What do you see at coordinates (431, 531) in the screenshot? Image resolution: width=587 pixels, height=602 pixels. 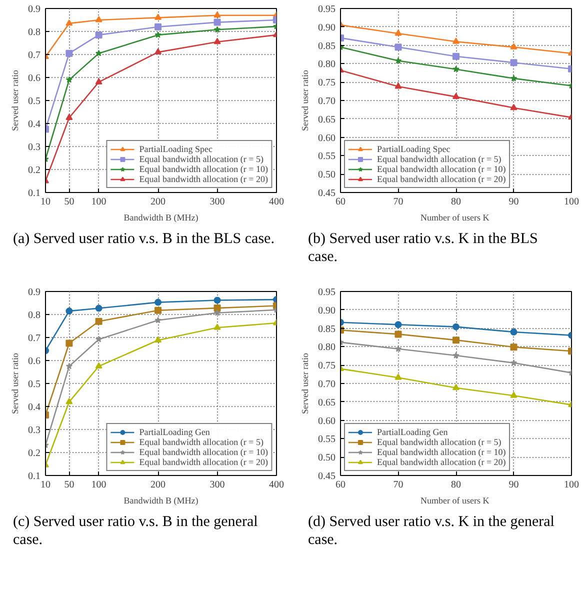 I see `text: (d) Served user ratio v.s. K in the general case.` at bounding box center [431, 531].